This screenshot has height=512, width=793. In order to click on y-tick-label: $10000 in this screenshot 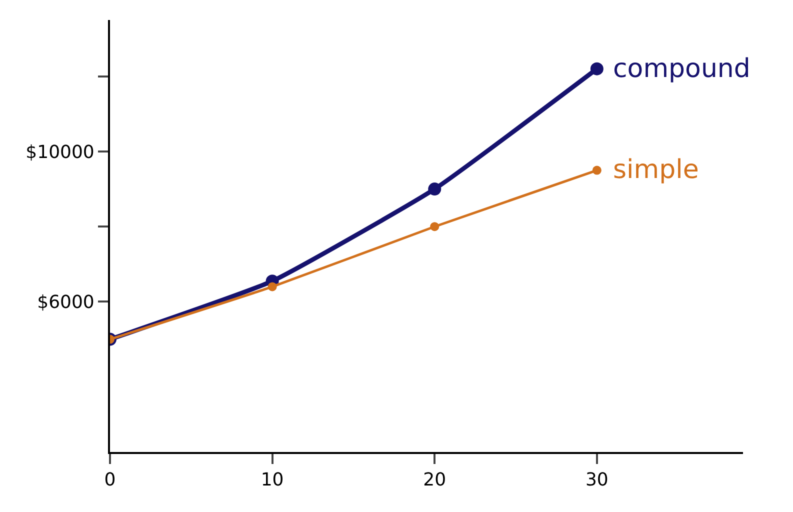, I will do `click(60, 152)`.